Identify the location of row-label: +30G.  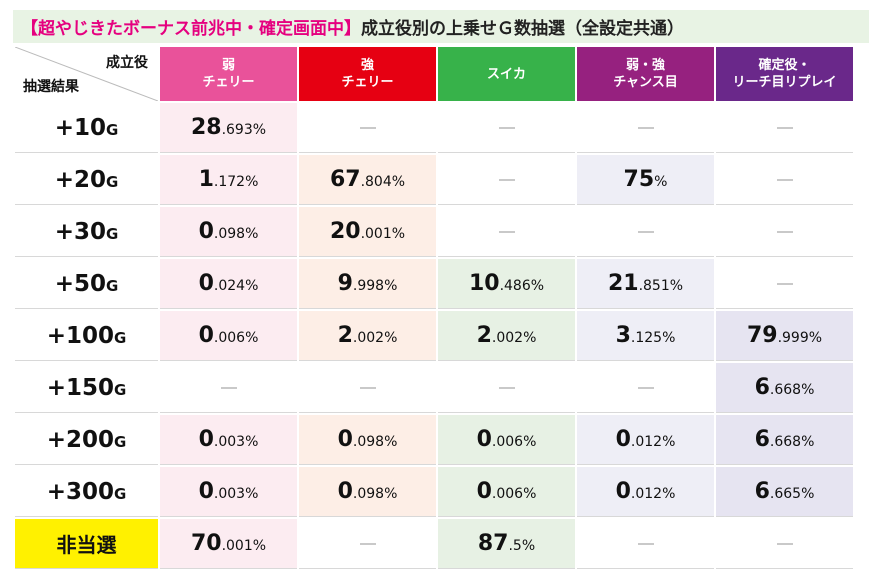
(86, 232).